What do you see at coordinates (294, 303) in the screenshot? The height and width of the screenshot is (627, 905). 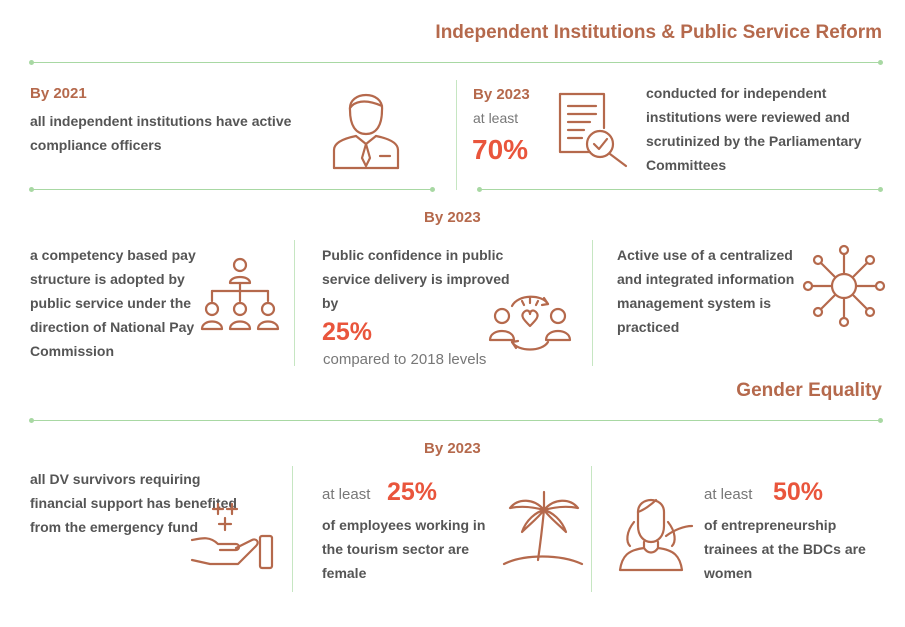 I see `divider-row2-a` at bounding box center [294, 303].